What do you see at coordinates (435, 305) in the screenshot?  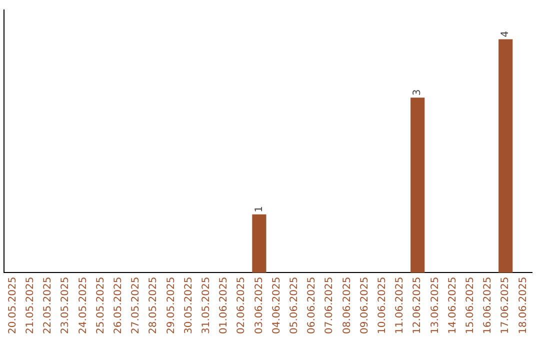 I see `x-tick-label: 13.06.2025` at bounding box center [435, 305].